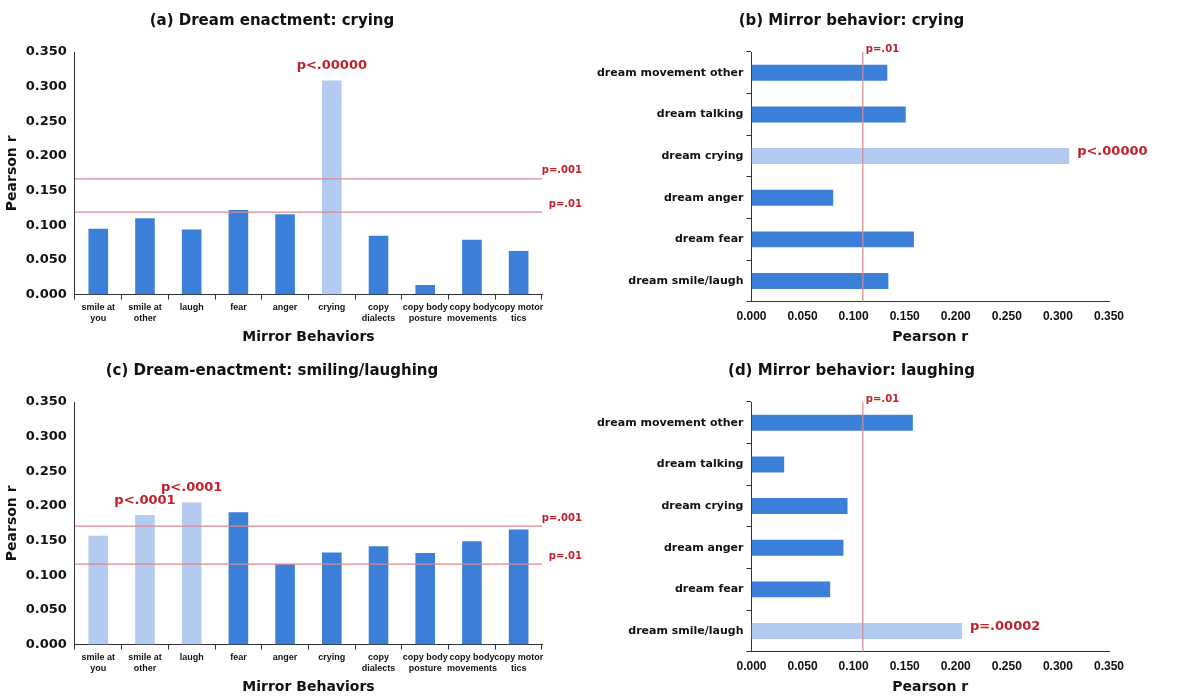 This screenshot has height=700, width=1184. Describe the element at coordinates (46, 436) in the screenshot. I see `y-tick-label: 0.300` at that location.